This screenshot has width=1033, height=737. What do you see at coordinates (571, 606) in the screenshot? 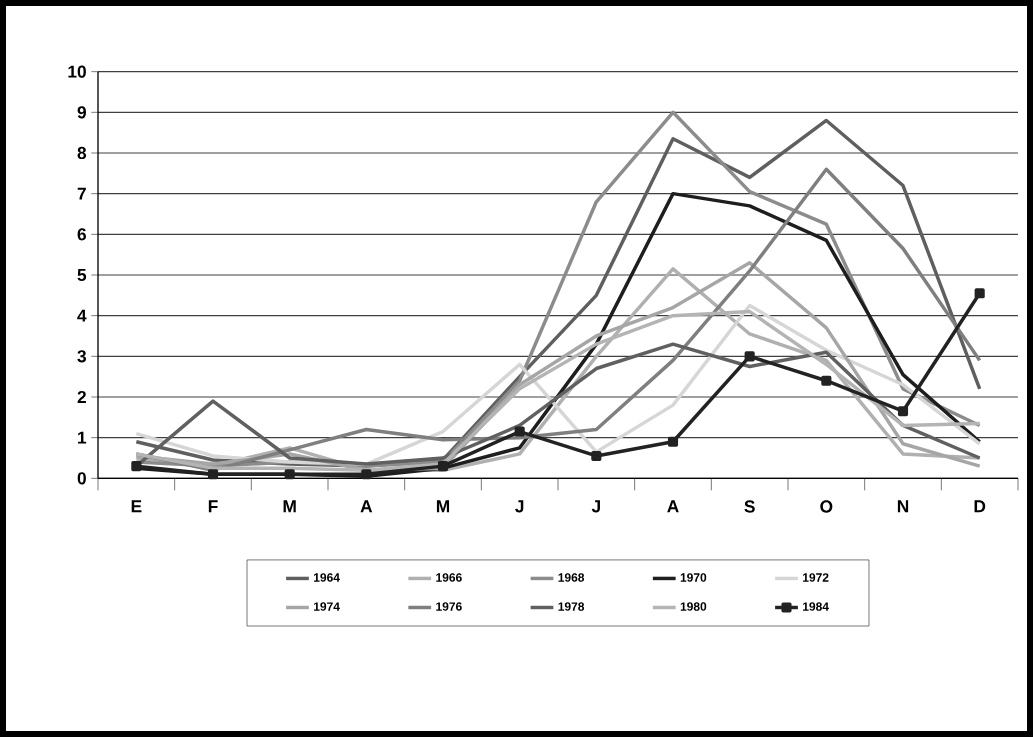
I see `legend-label: 1978` at bounding box center [571, 606].